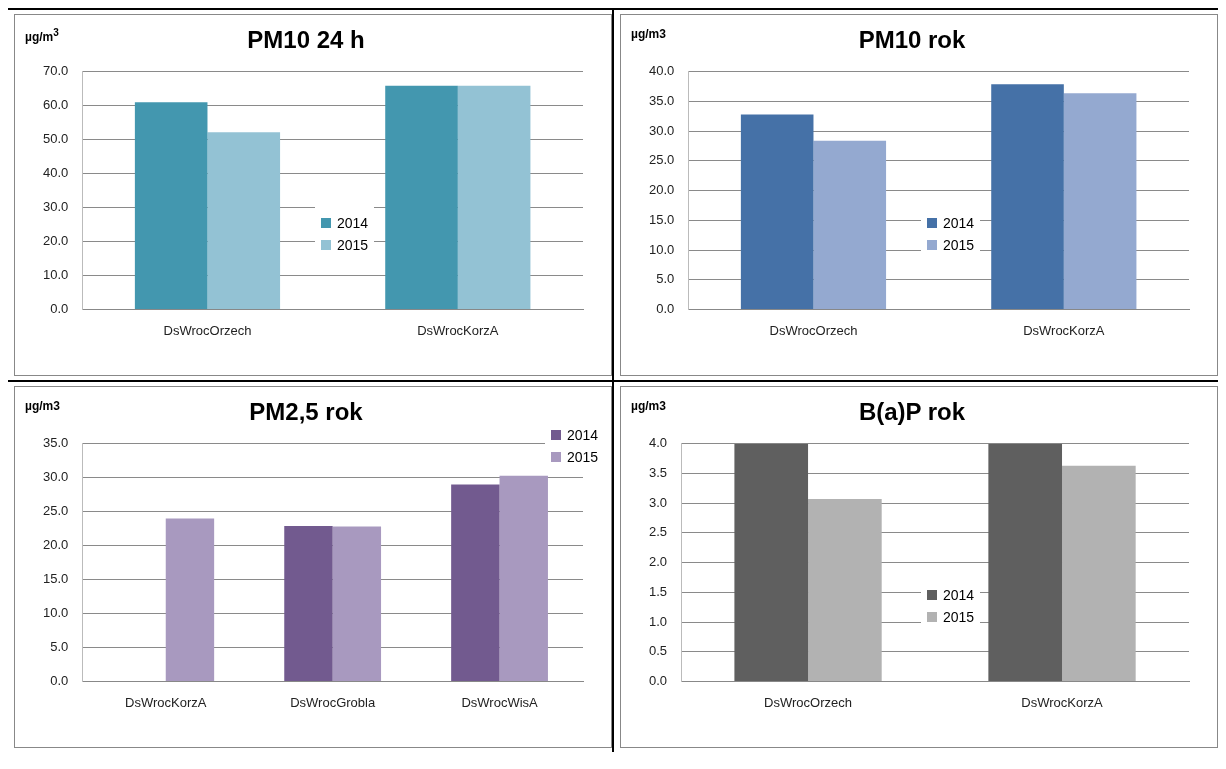  What do you see at coordinates (306, 412) in the screenshot?
I see `chart-title: PM2,5 rok` at bounding box center [306, 412].